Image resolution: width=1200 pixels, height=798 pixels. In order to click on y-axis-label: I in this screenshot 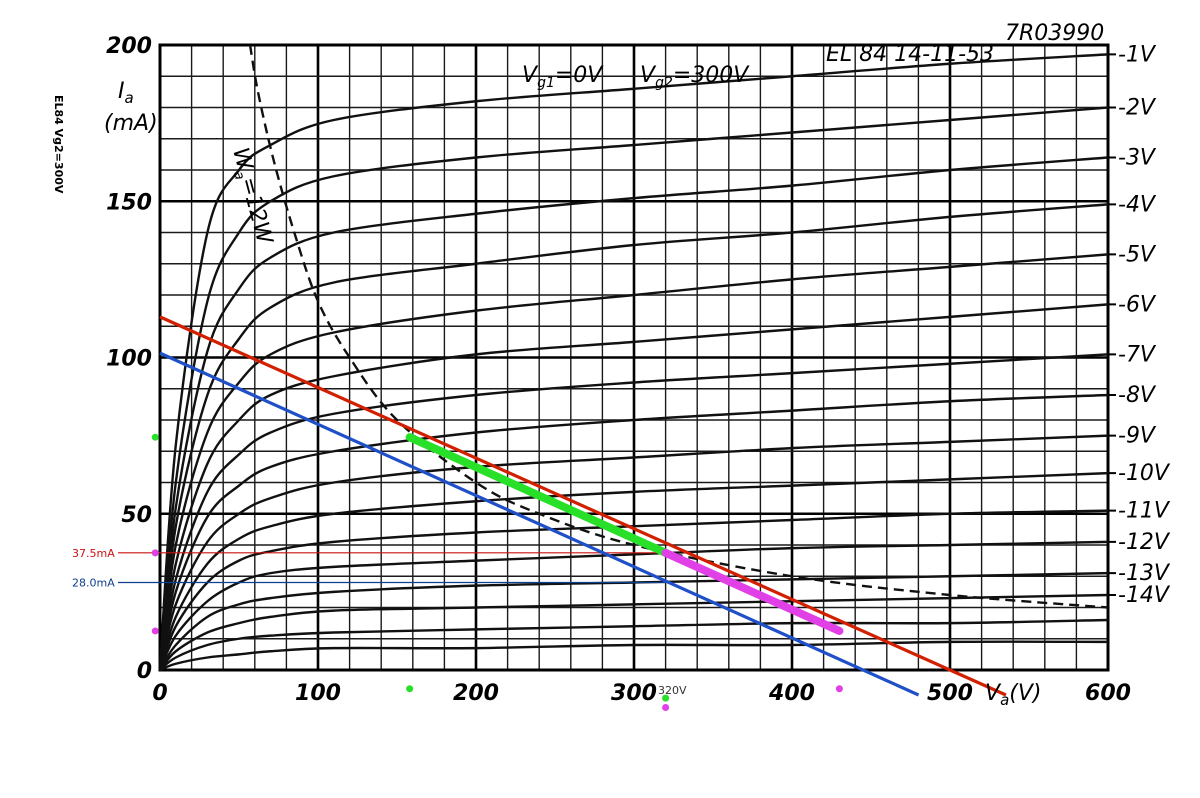, I will do `click(121, 91)`.